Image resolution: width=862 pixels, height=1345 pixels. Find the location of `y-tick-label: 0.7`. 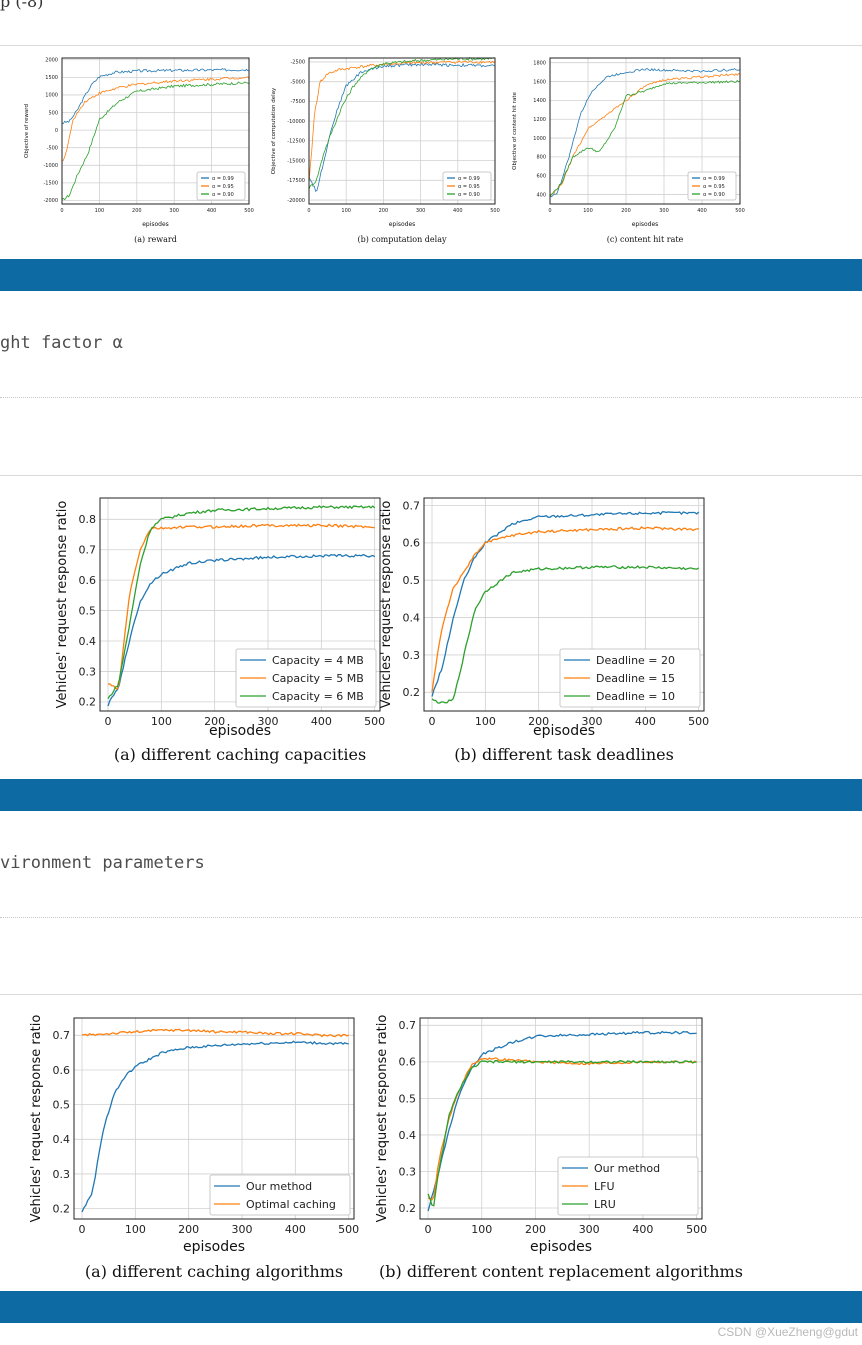

y-tick-label: 0.7 is located at coordinates (408, 1025).